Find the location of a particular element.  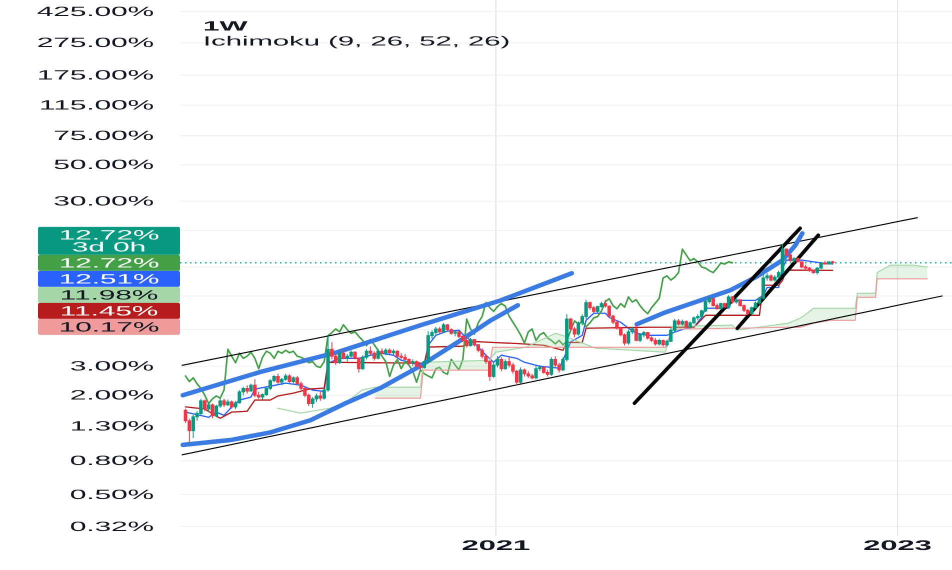

x-tick-label: 2021 is located at coordinates (496, 546).